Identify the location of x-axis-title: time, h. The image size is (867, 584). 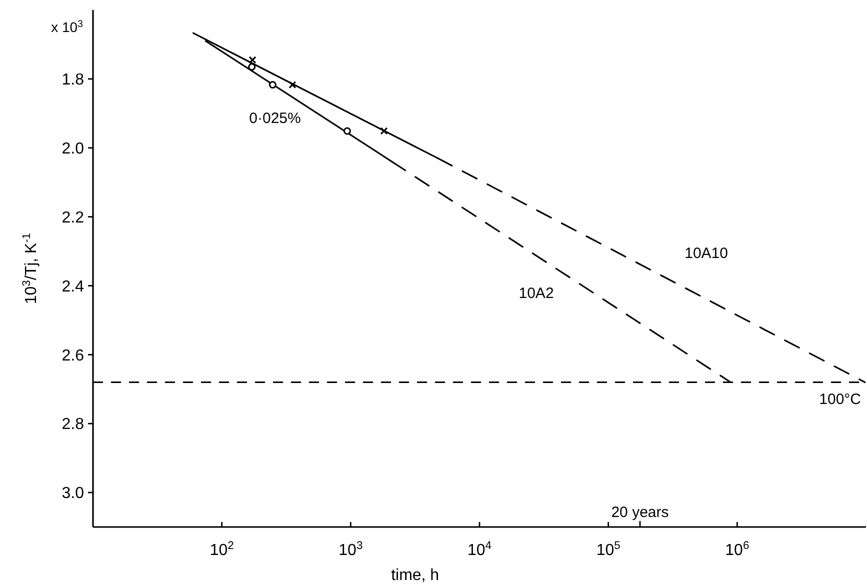
(415, 575).